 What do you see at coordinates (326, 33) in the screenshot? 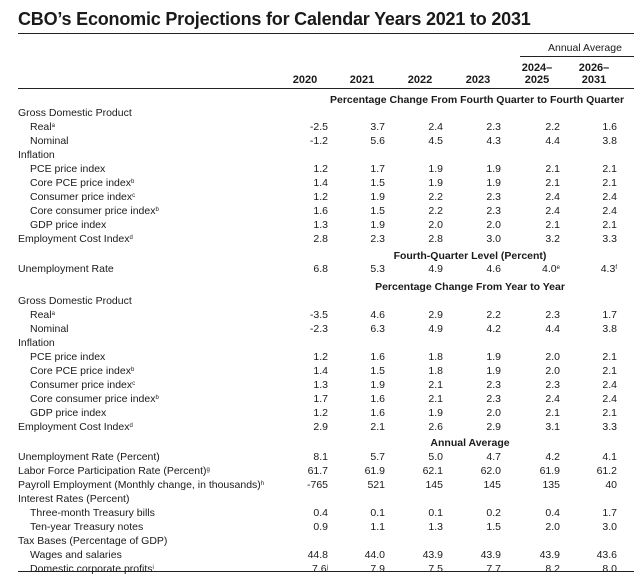
I see `title-rule` at bounding box center [326, 33].